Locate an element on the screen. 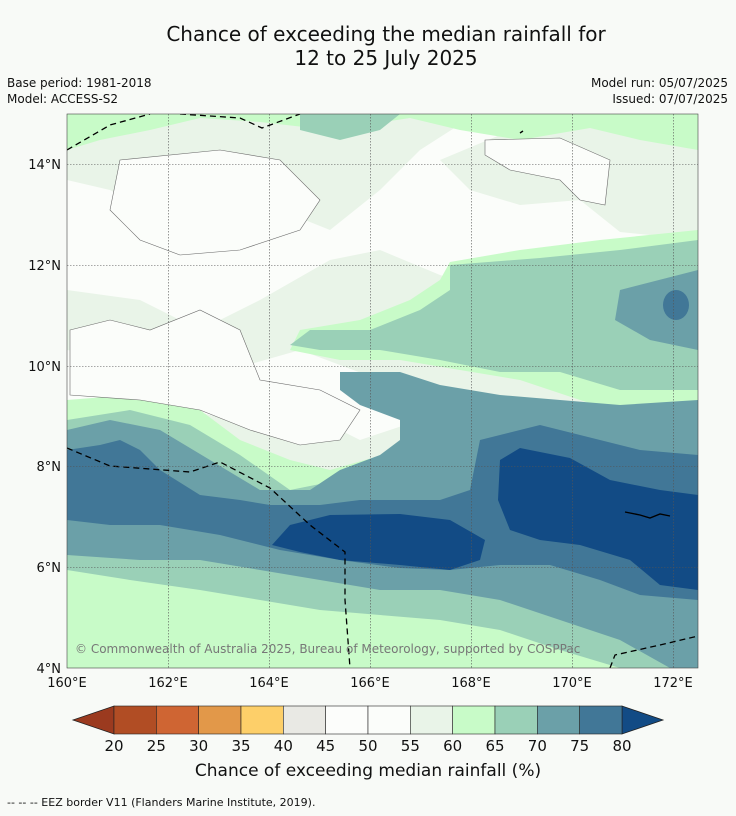 The image size is (736, 816). meta-left: Base period: 1981-2018 Model: ACCESS-S2 is located at coordinates (79, 91).